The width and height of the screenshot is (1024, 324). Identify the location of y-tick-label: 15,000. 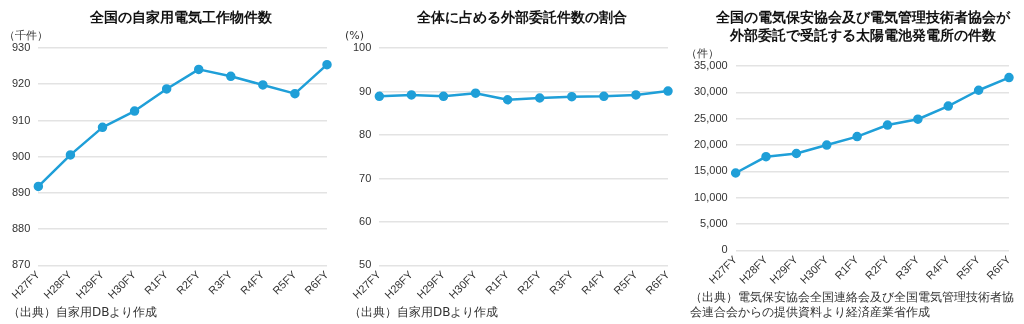
(710, 170).